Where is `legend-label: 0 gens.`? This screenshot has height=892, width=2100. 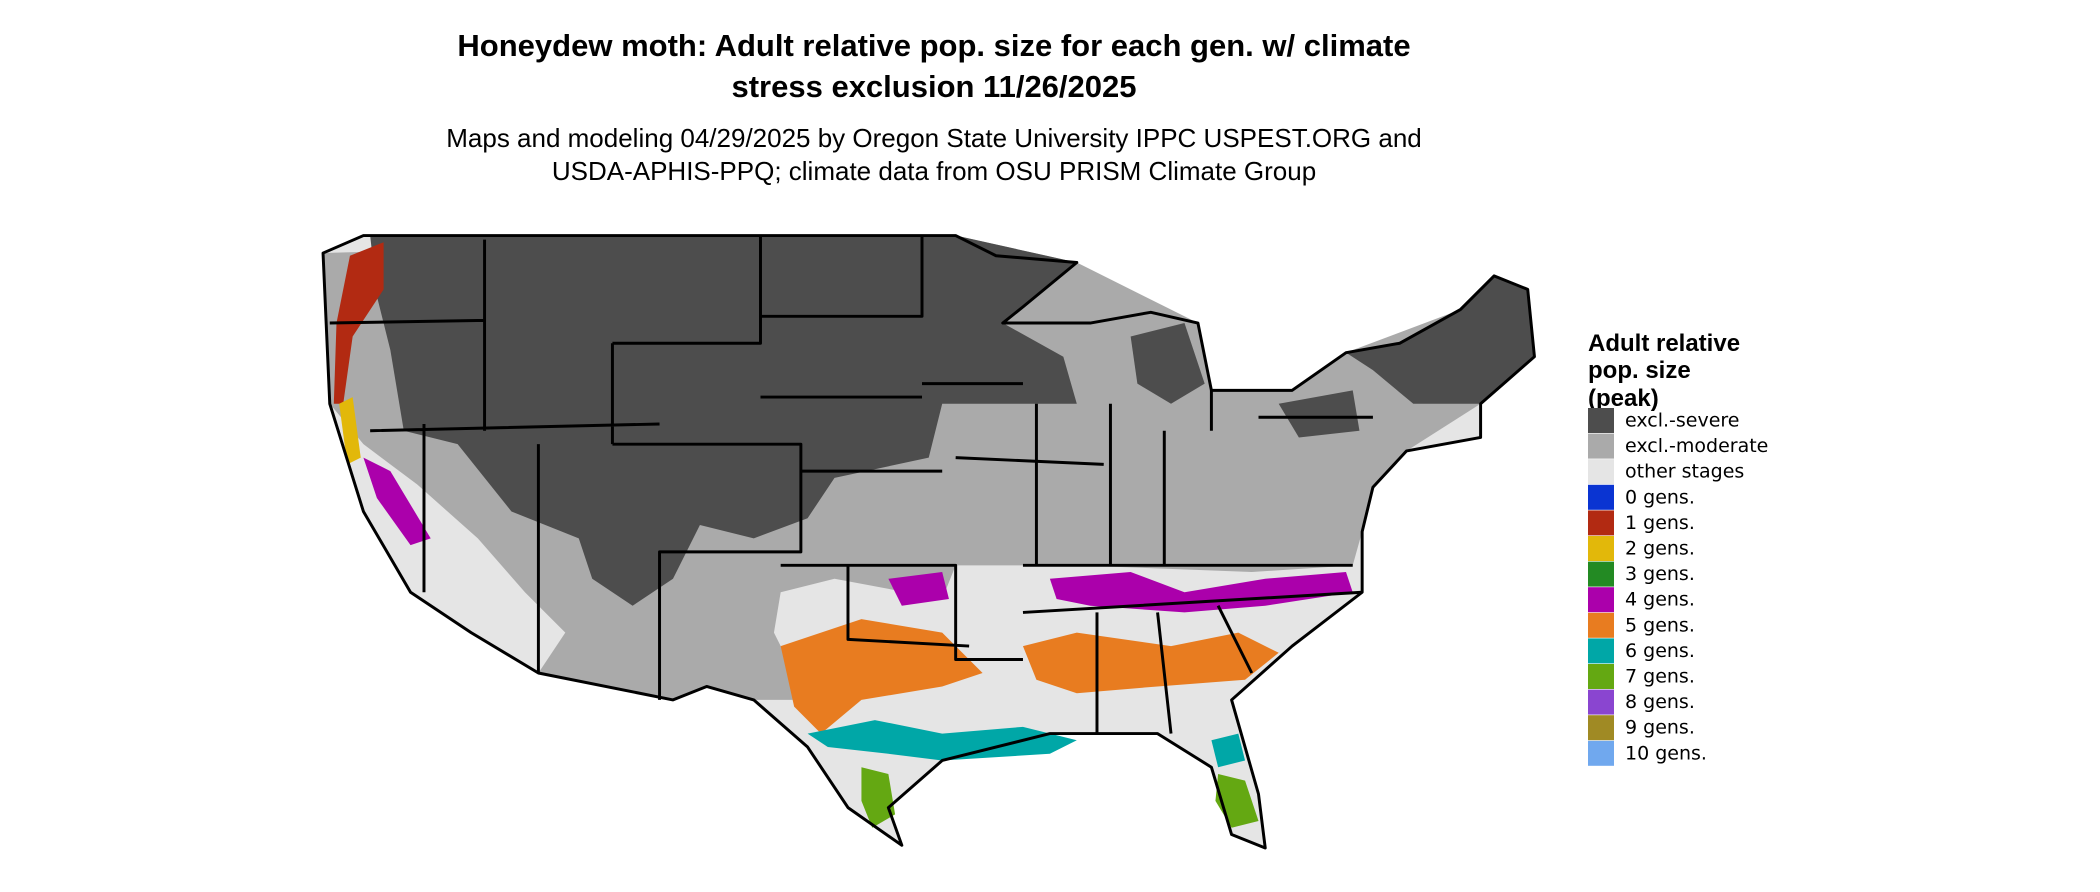
legend-label: 0 gens. is located at coordinates (1660, 497).